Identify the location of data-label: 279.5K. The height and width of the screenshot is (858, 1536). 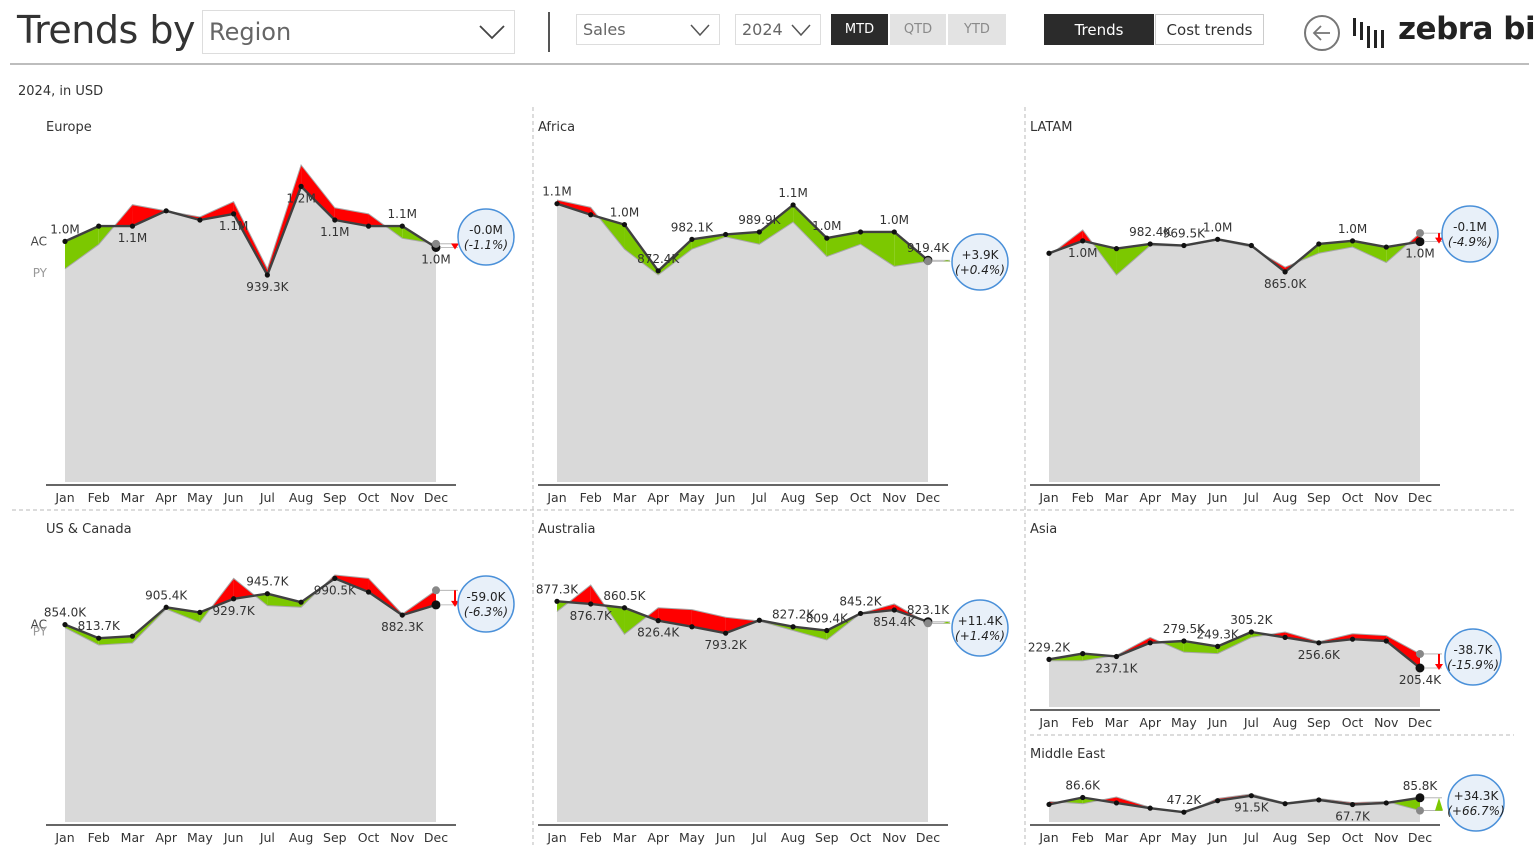
(1184, 629).